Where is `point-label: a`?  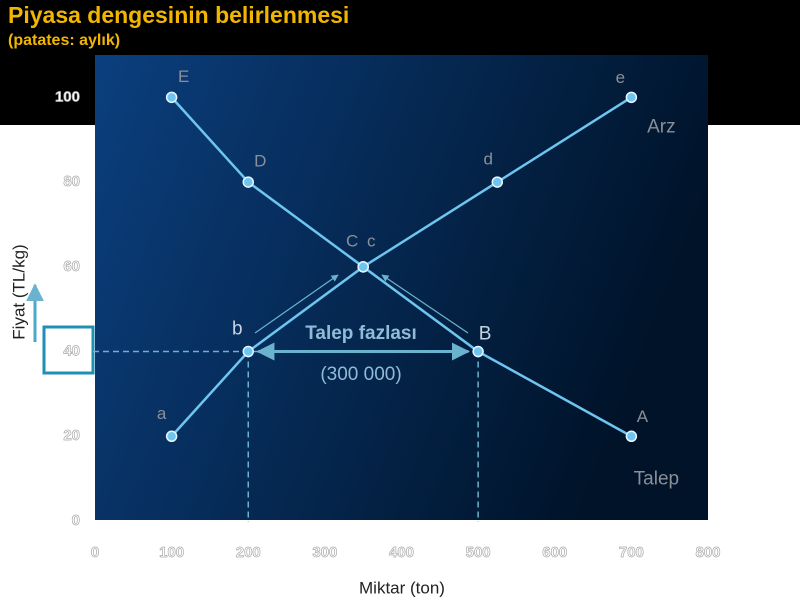
point-label: a is located at coordinates (162, 413).